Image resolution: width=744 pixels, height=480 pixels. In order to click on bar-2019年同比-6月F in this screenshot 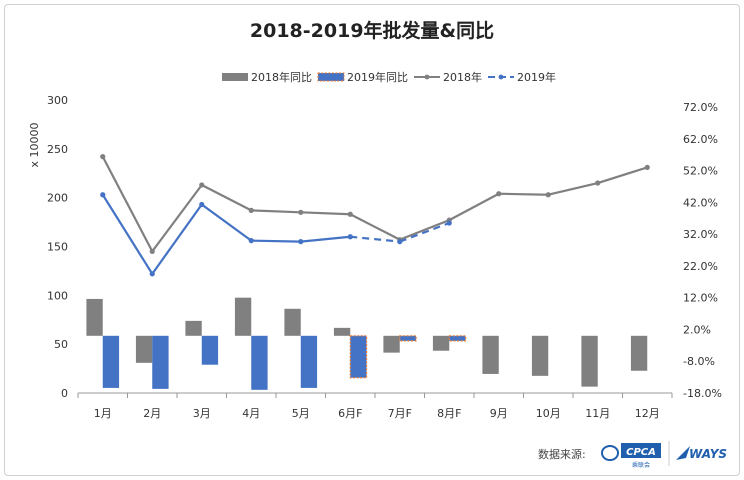, I will do `click(358, 357)`.